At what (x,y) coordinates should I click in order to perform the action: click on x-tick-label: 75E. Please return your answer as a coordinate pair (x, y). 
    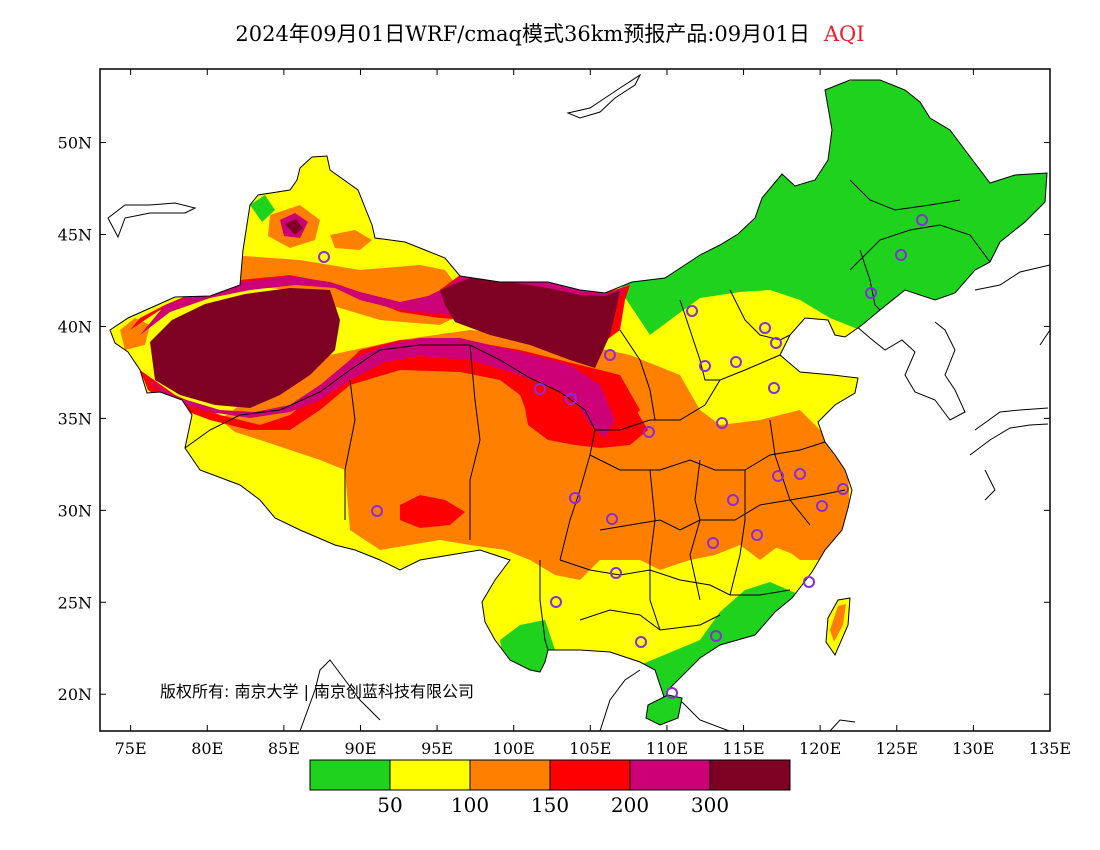
    Looking at the image, I should click on (131, 748).